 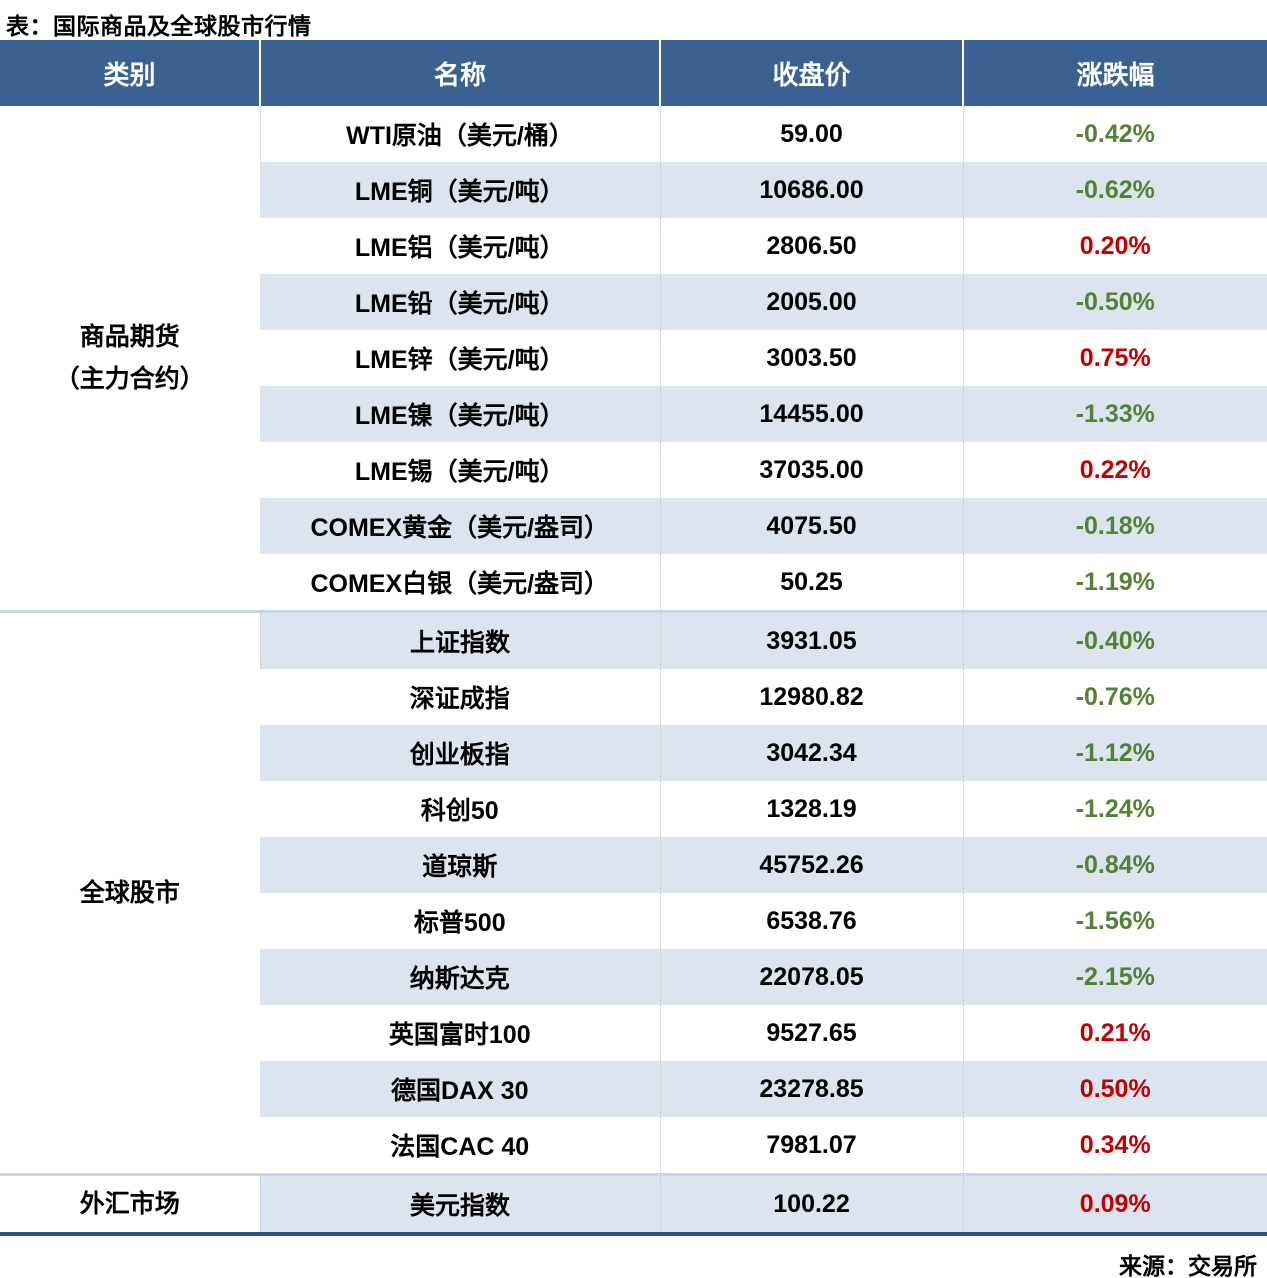 I want to click on name-cell: 英国富时100, so click(x=460, y=1033).